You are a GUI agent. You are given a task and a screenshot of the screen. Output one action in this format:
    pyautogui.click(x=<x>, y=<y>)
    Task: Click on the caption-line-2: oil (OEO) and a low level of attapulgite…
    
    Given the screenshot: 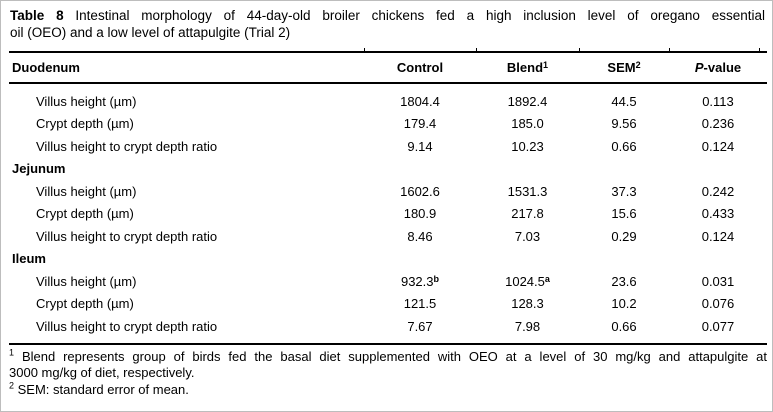 What is the action you would take?
    pyautogui.click(x=150, y=32)
    